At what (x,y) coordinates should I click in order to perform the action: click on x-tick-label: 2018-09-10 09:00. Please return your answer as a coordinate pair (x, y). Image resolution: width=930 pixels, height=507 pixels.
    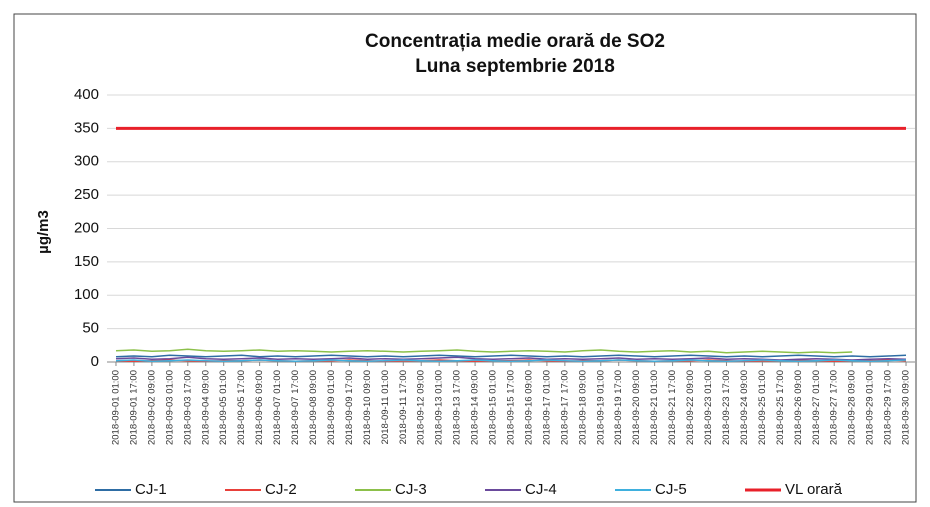
    Looking at the image, I should click on (367, 407).